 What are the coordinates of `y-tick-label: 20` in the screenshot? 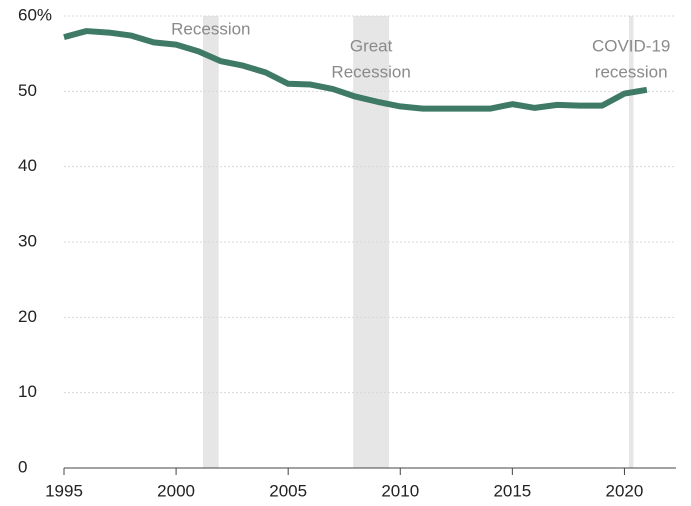 It's located at (27, 316).